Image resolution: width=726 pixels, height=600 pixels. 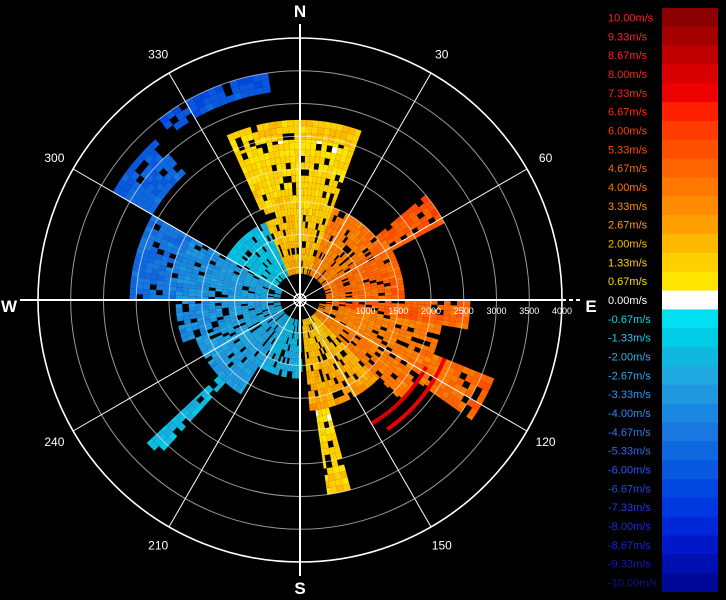 I want to click on azimuth-spoke, so click(x=186, y=234).